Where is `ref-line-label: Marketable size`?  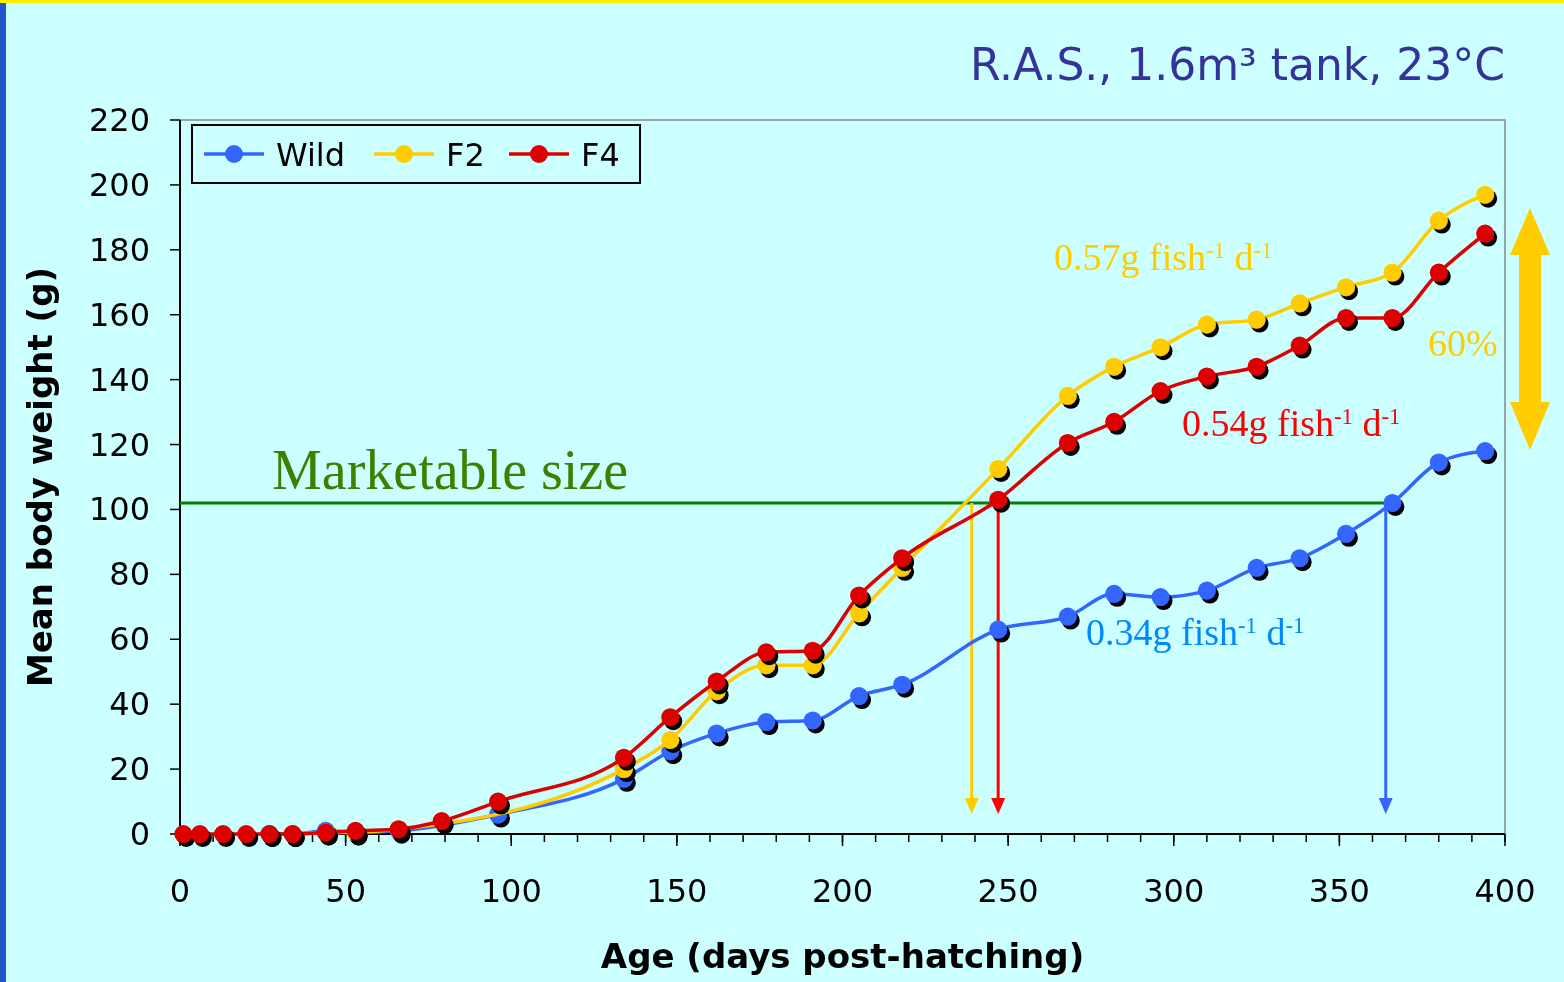 ref-line-label: Marketable size is located at coordinates (450, 469).